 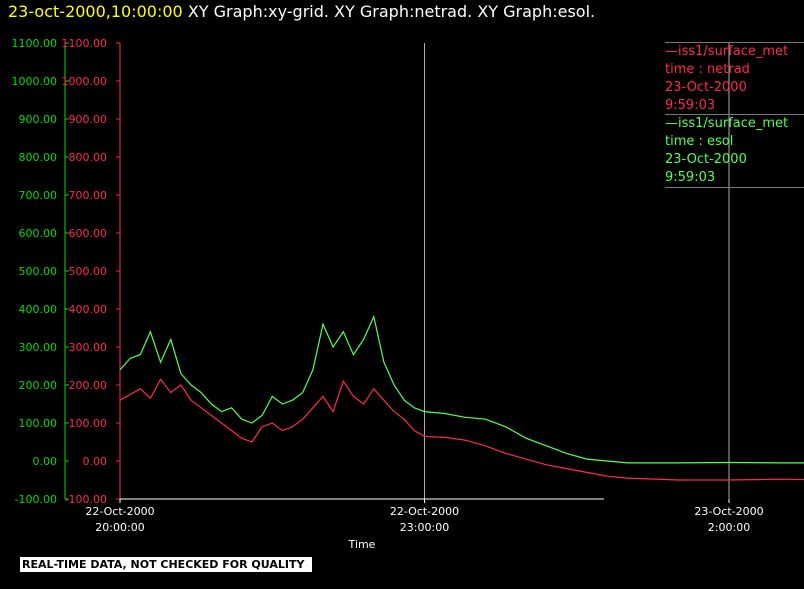 What do you see at coordinates (36, 499) in the screenshot?
I see `y-tick-label-esol: -100.00` at bounding box center [36, 499].